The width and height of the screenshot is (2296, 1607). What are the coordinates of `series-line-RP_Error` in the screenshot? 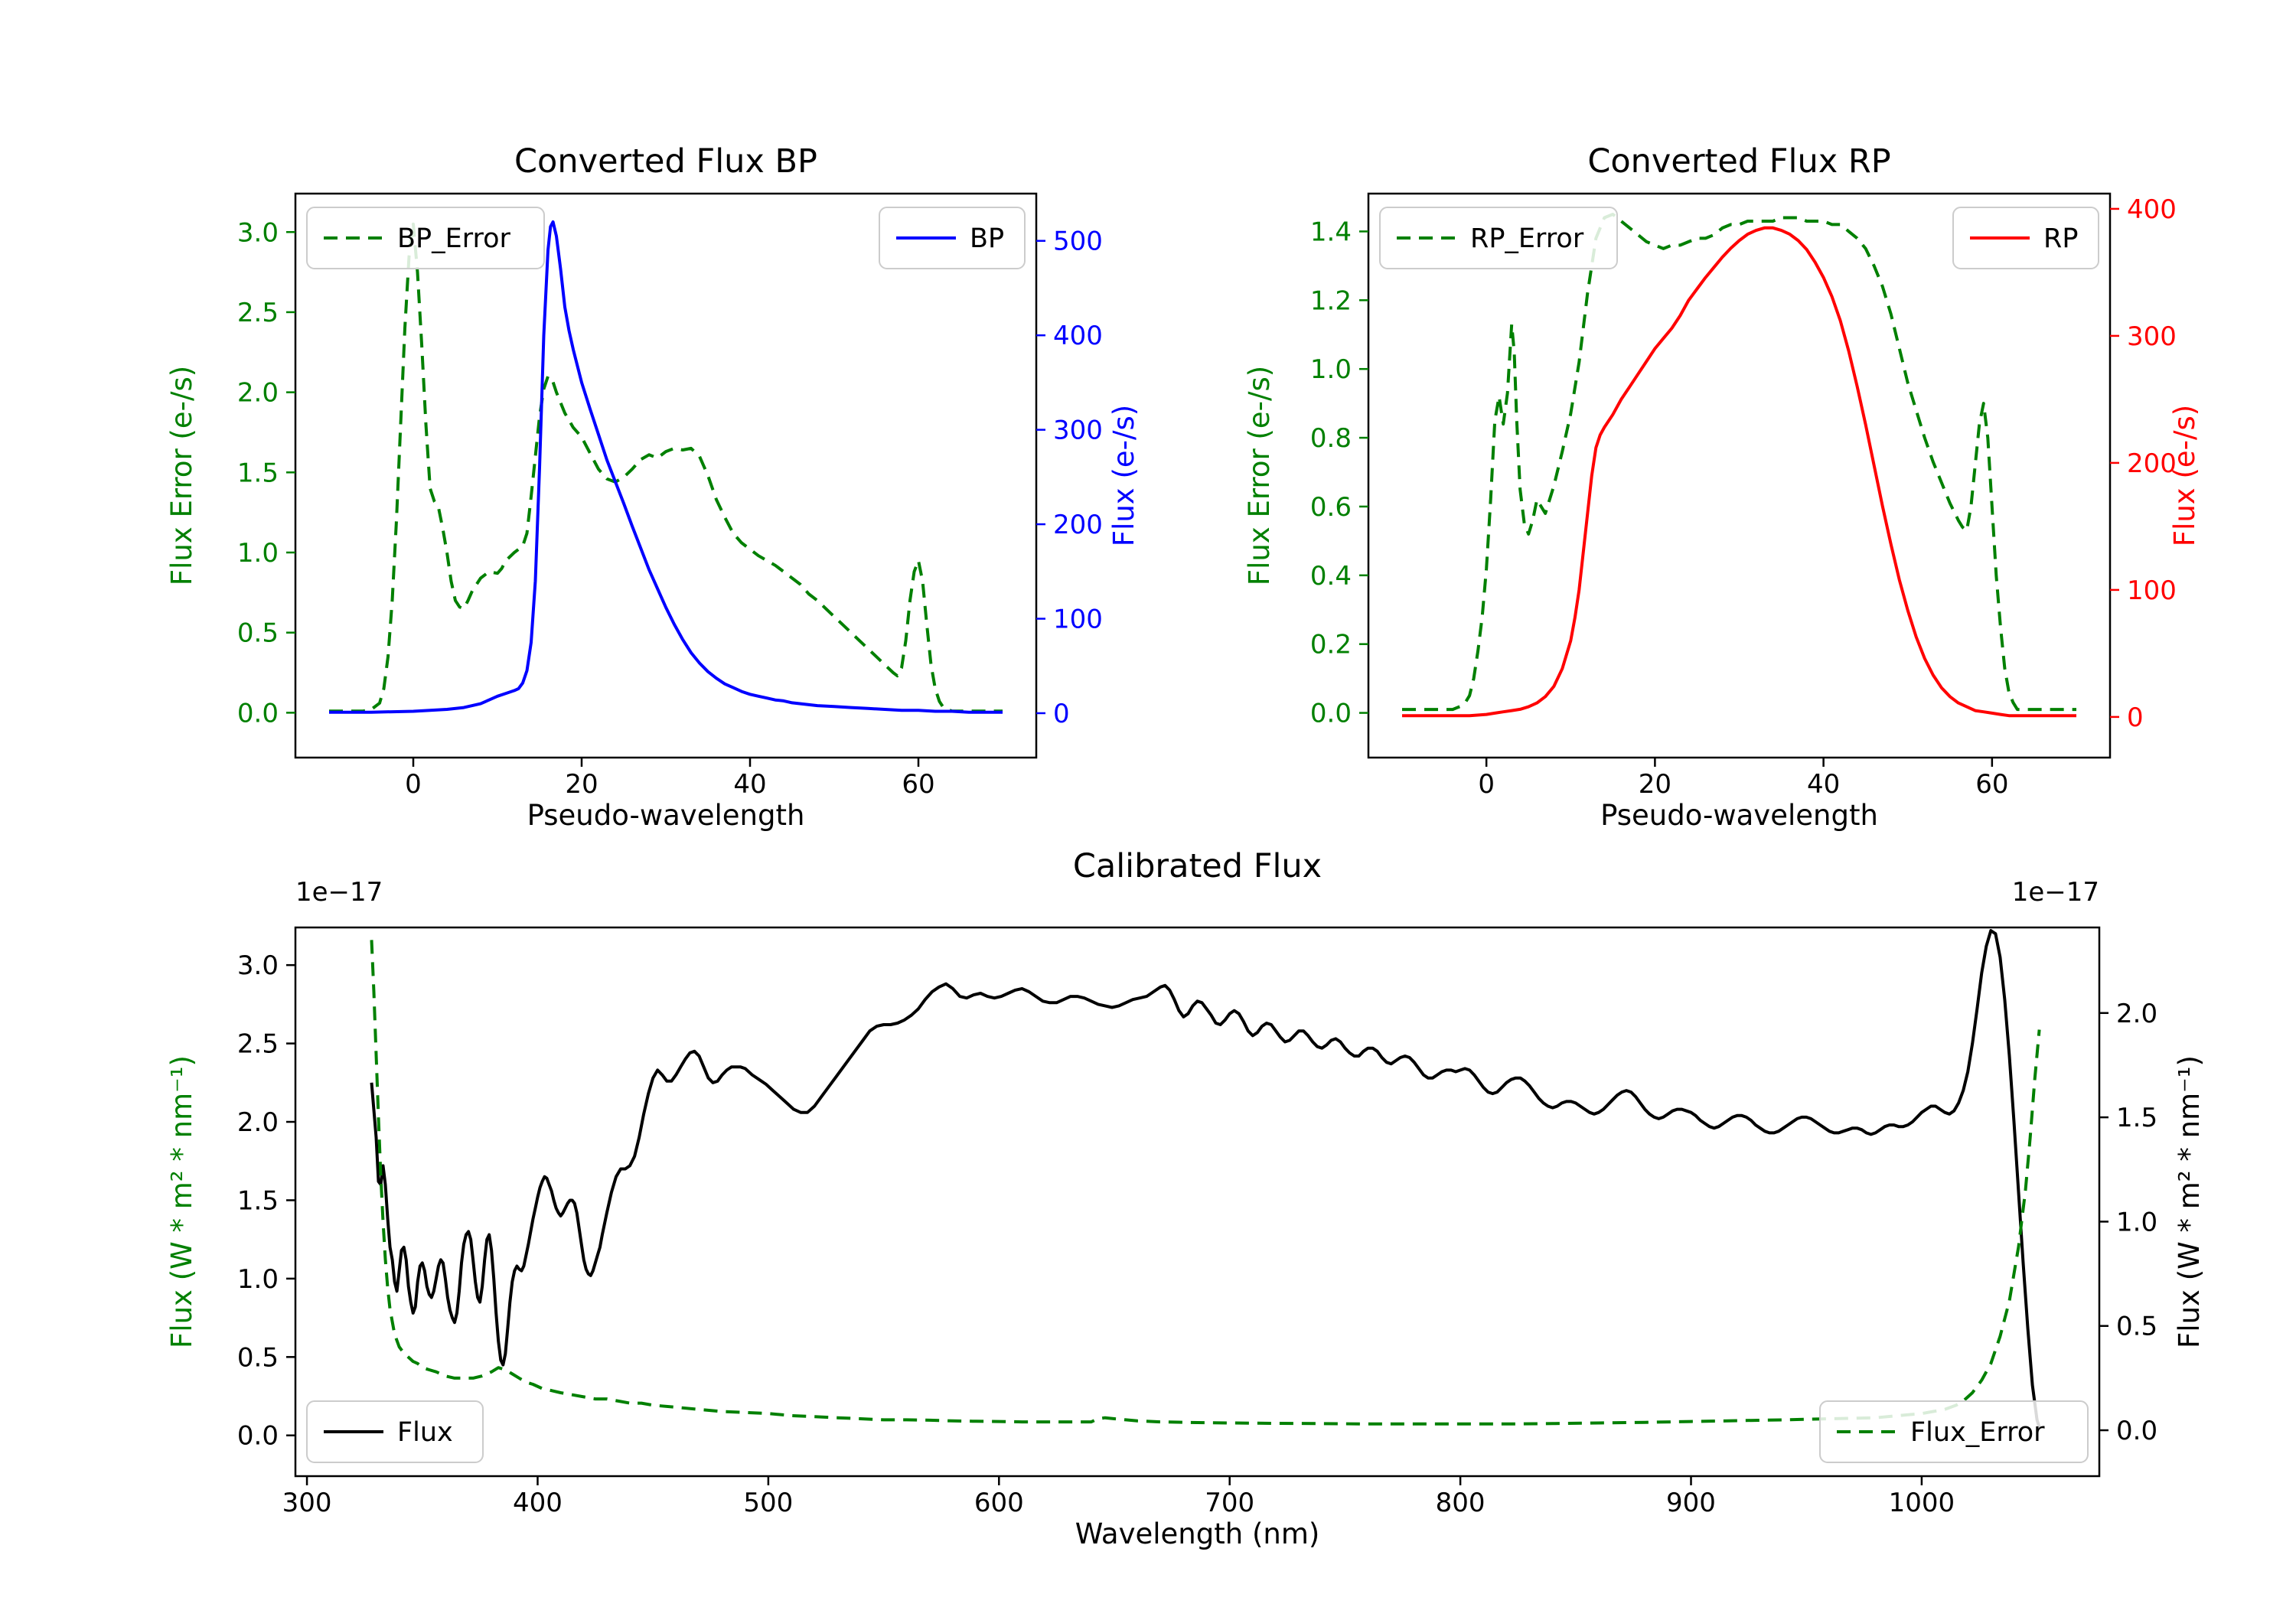 It's located at (1739, 463).